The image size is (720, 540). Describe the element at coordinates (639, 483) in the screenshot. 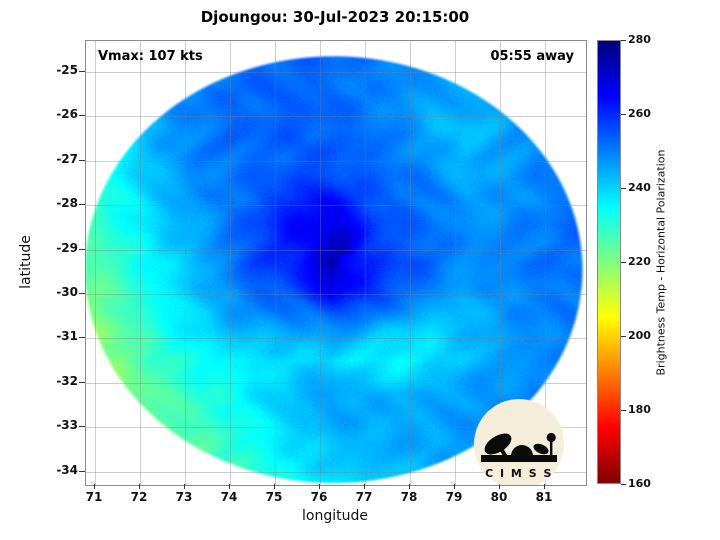

I see `colorbar-tick-label: 160` at that location.